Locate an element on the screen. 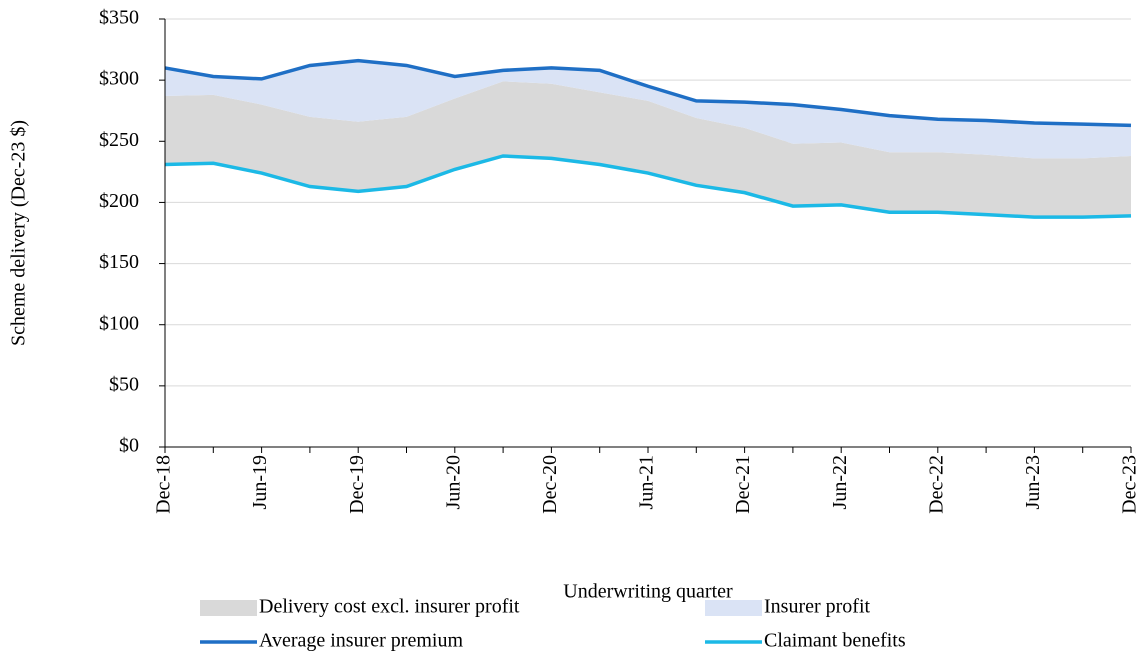  legend-label: Insurer profit is located at coordinates (817, 607).